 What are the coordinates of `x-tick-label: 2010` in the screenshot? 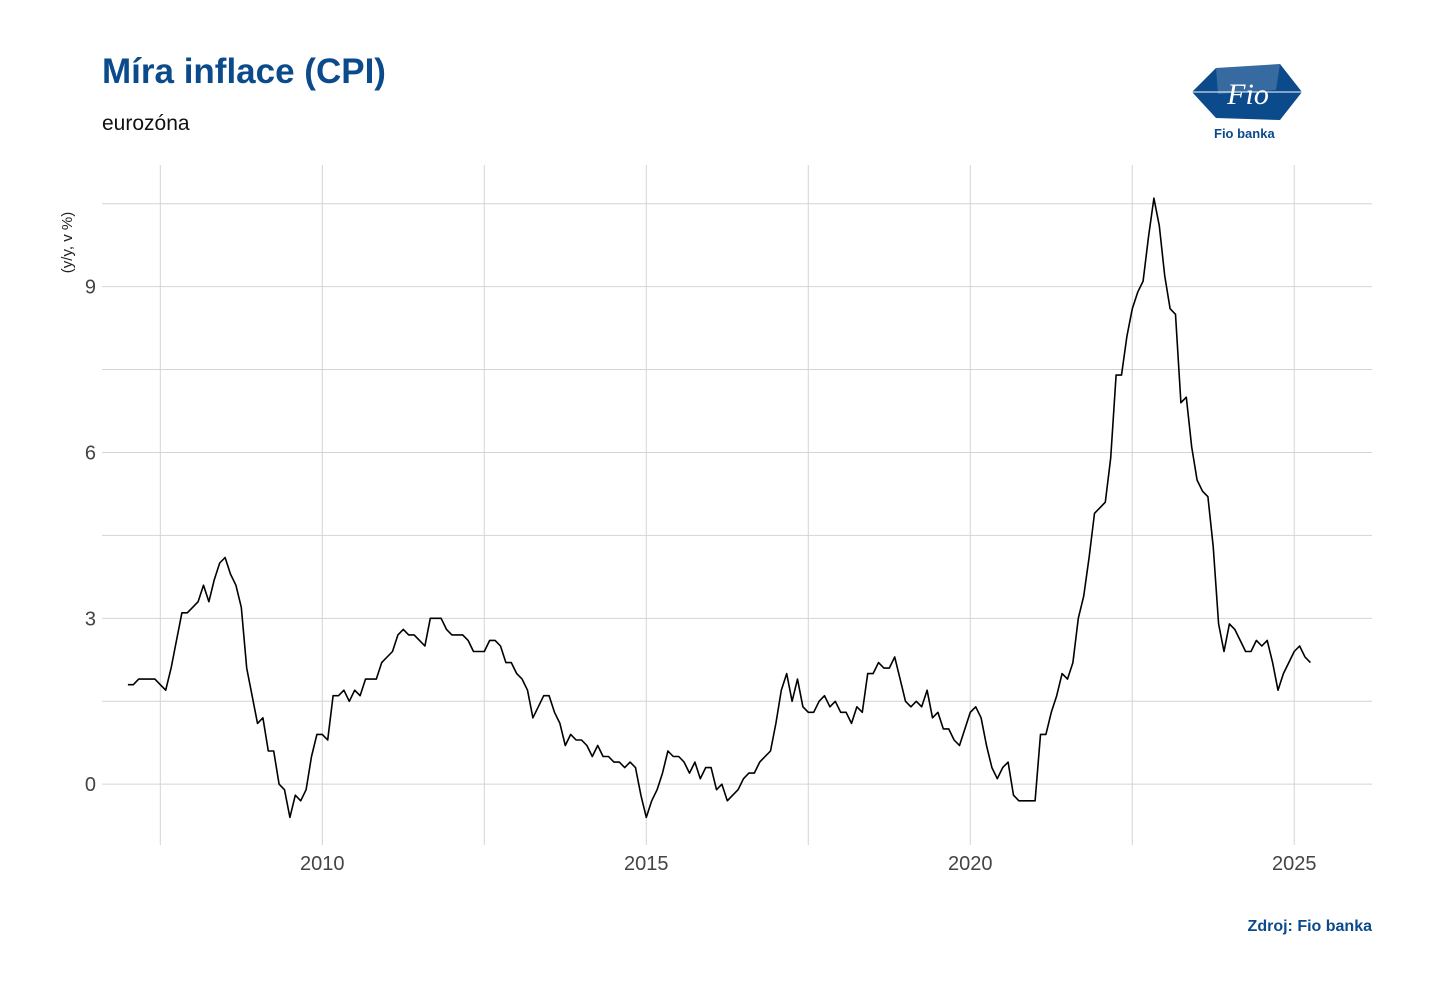 It's located at (322, 864).